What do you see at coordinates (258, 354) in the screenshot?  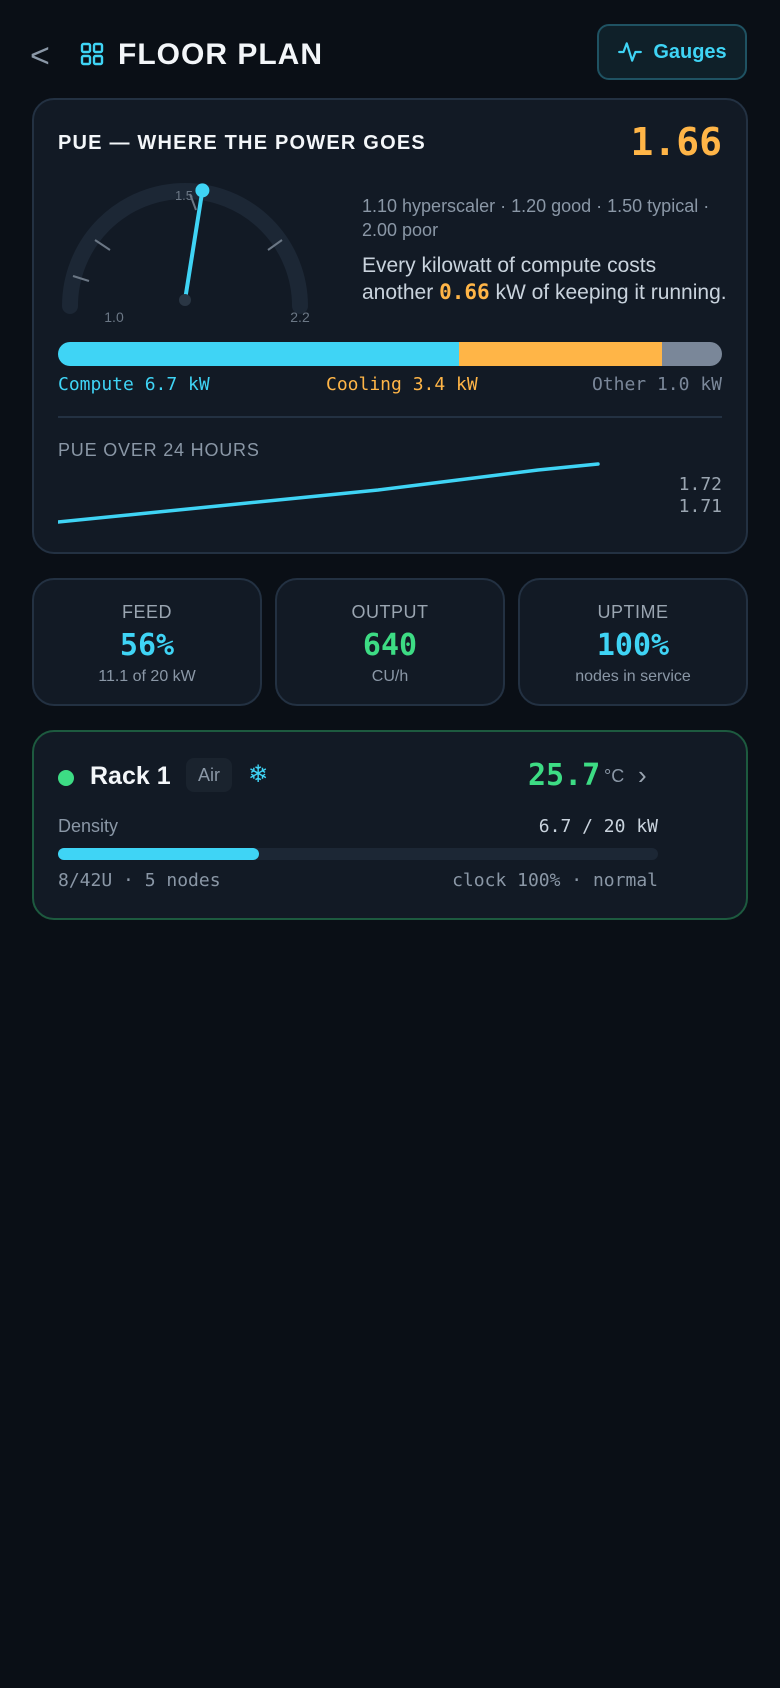 I see `compute-segment` at bounding box center [258, 354].